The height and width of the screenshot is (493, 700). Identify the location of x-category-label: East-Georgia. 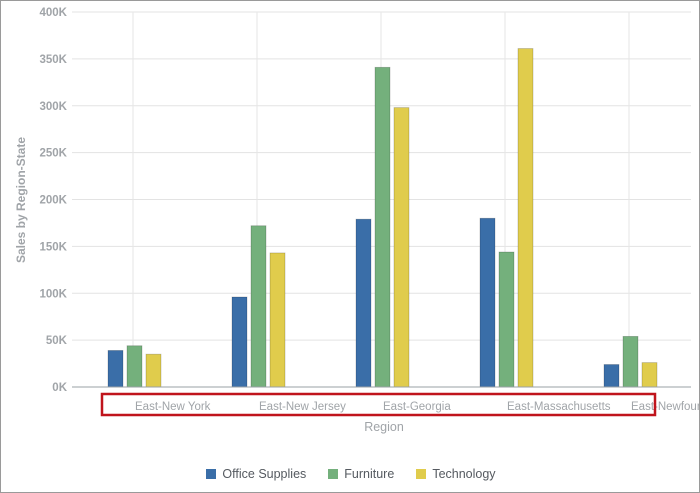
(417, 407).